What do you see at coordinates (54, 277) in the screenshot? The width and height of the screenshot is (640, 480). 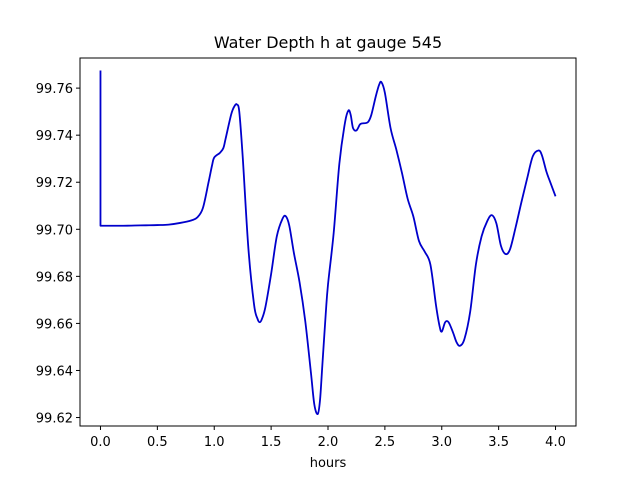 I see `y-tick-label: 99.68` at bounding box center [54, 277].